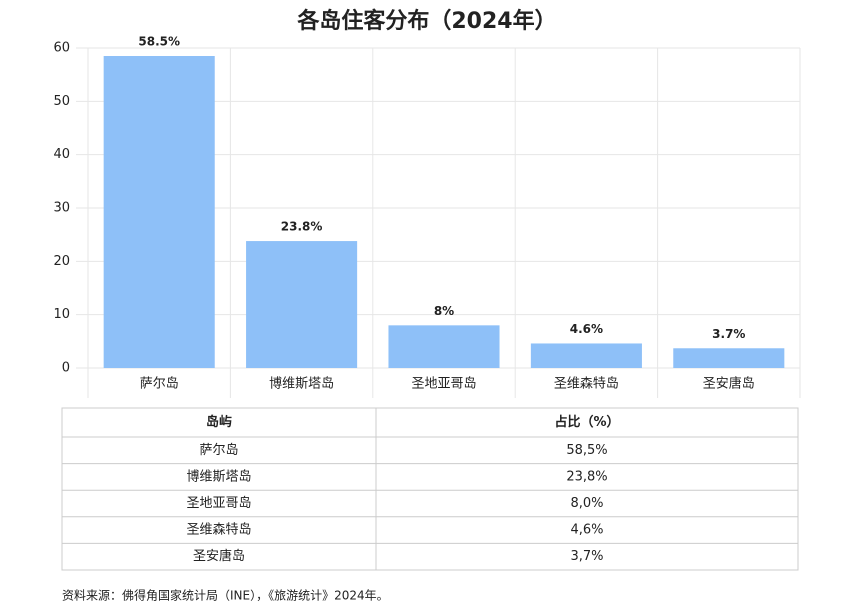 The image size is (854, 615). What do you see at coordinates (444, 311) in the screenshot?
I see `value-label: 8%` at bounding box center [444, 311].